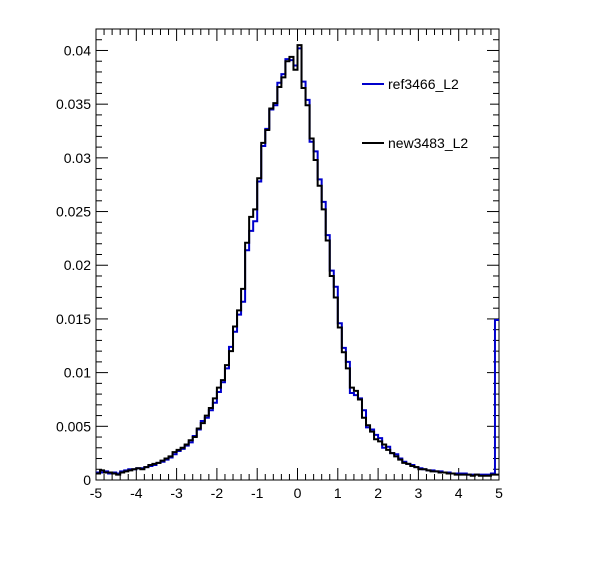  I want to click on legend-label-ref3466: ref3466_L2, so click(423, 84).